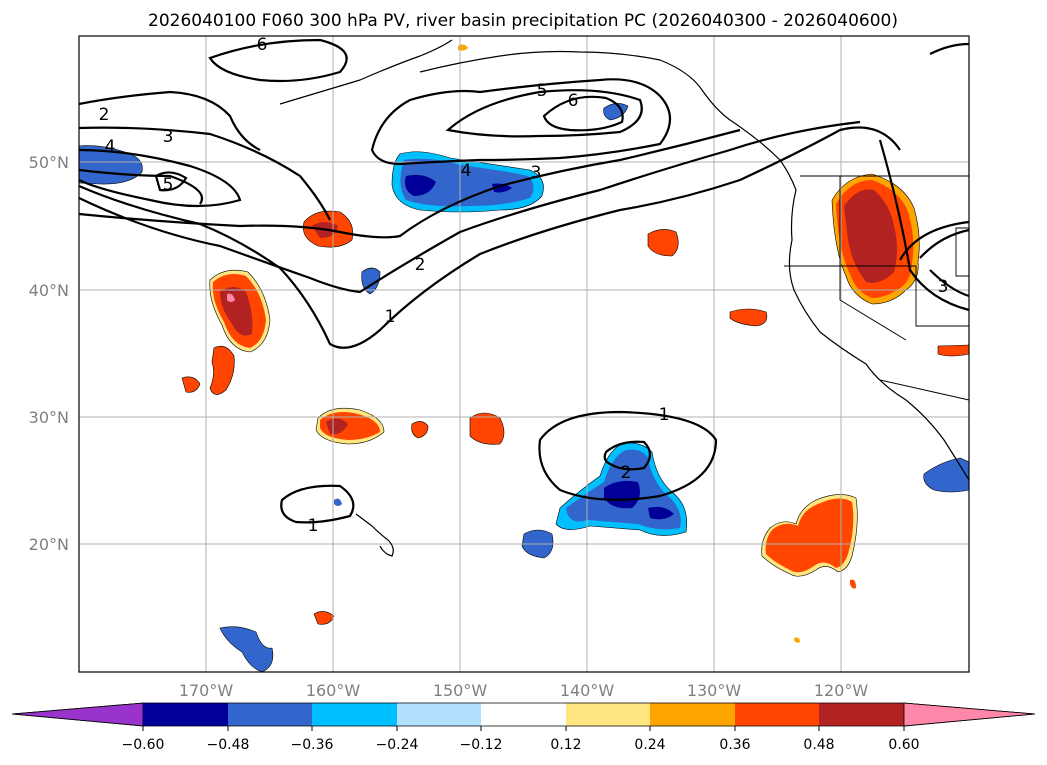 This screenshot has width=1047, height=765. Describe the element at coordinates (903, 745) in the screenshot. I see `colorbar-tick-label: 0.60` at that location.